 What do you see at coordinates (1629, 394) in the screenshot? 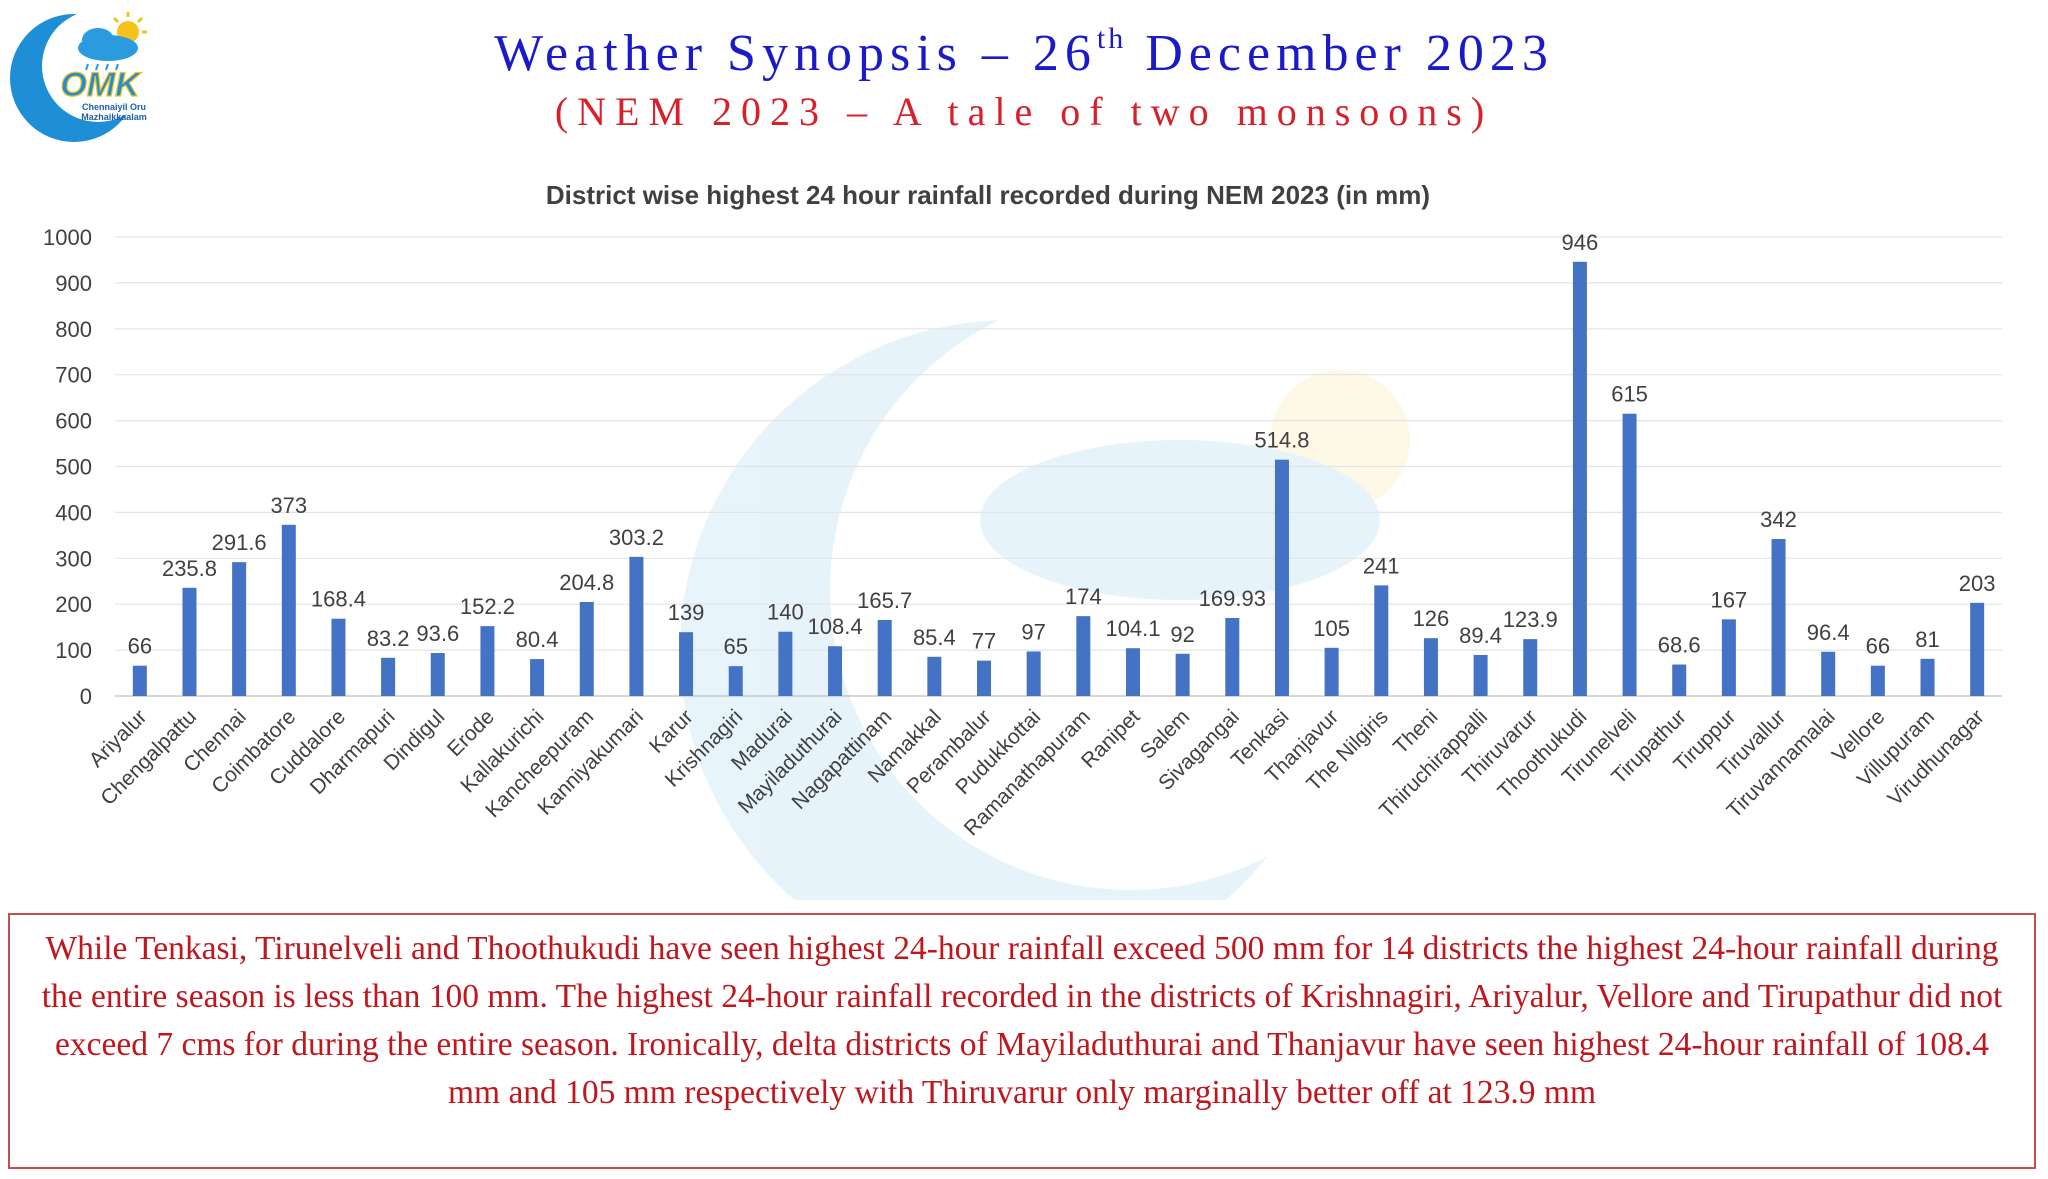
I see `data-label: 615` at bounding box center [1629, 394].